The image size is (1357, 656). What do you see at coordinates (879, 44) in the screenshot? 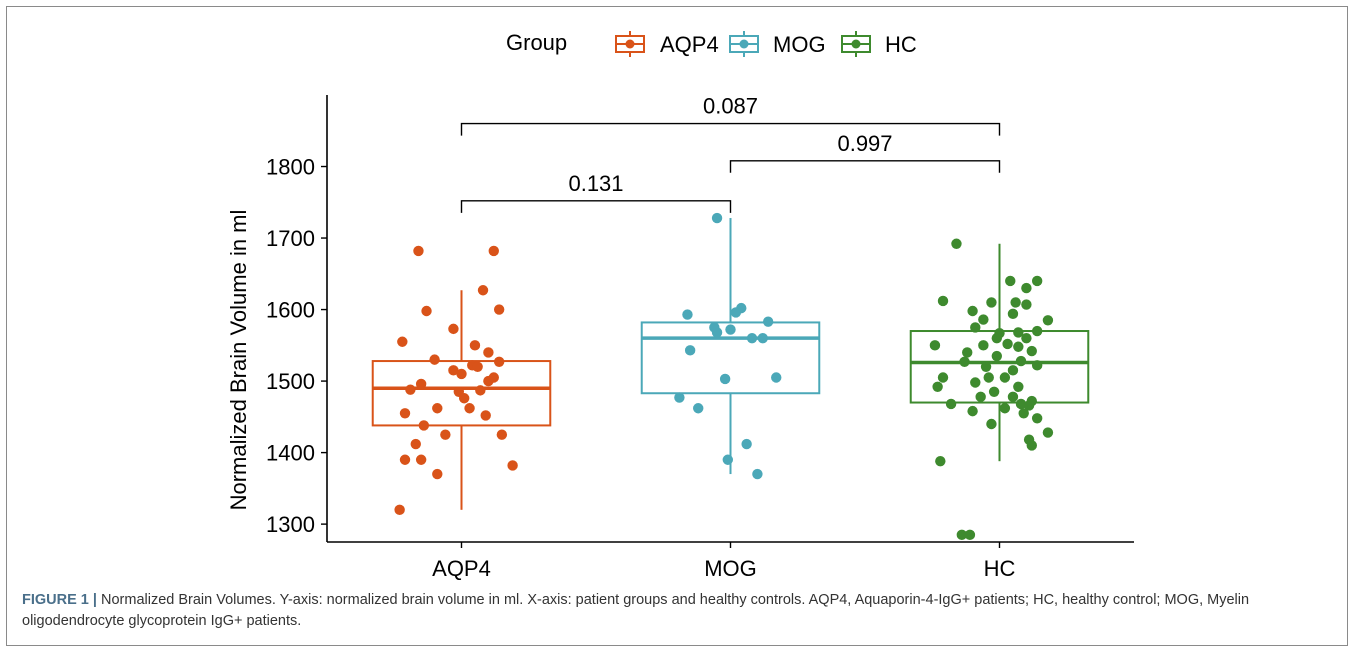
I see `legend-item-hc: HC` at bounding box center [879, 44].